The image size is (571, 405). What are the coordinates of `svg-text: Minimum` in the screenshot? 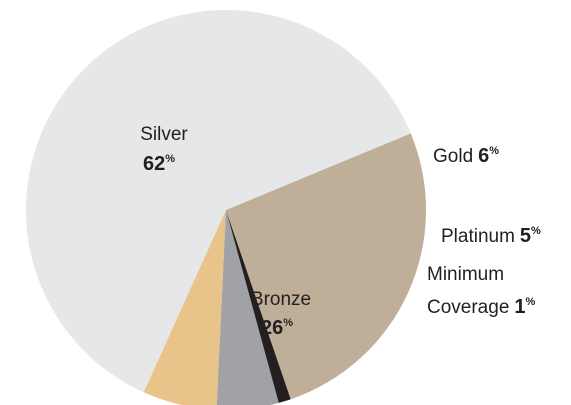 It's located at (465, 274).